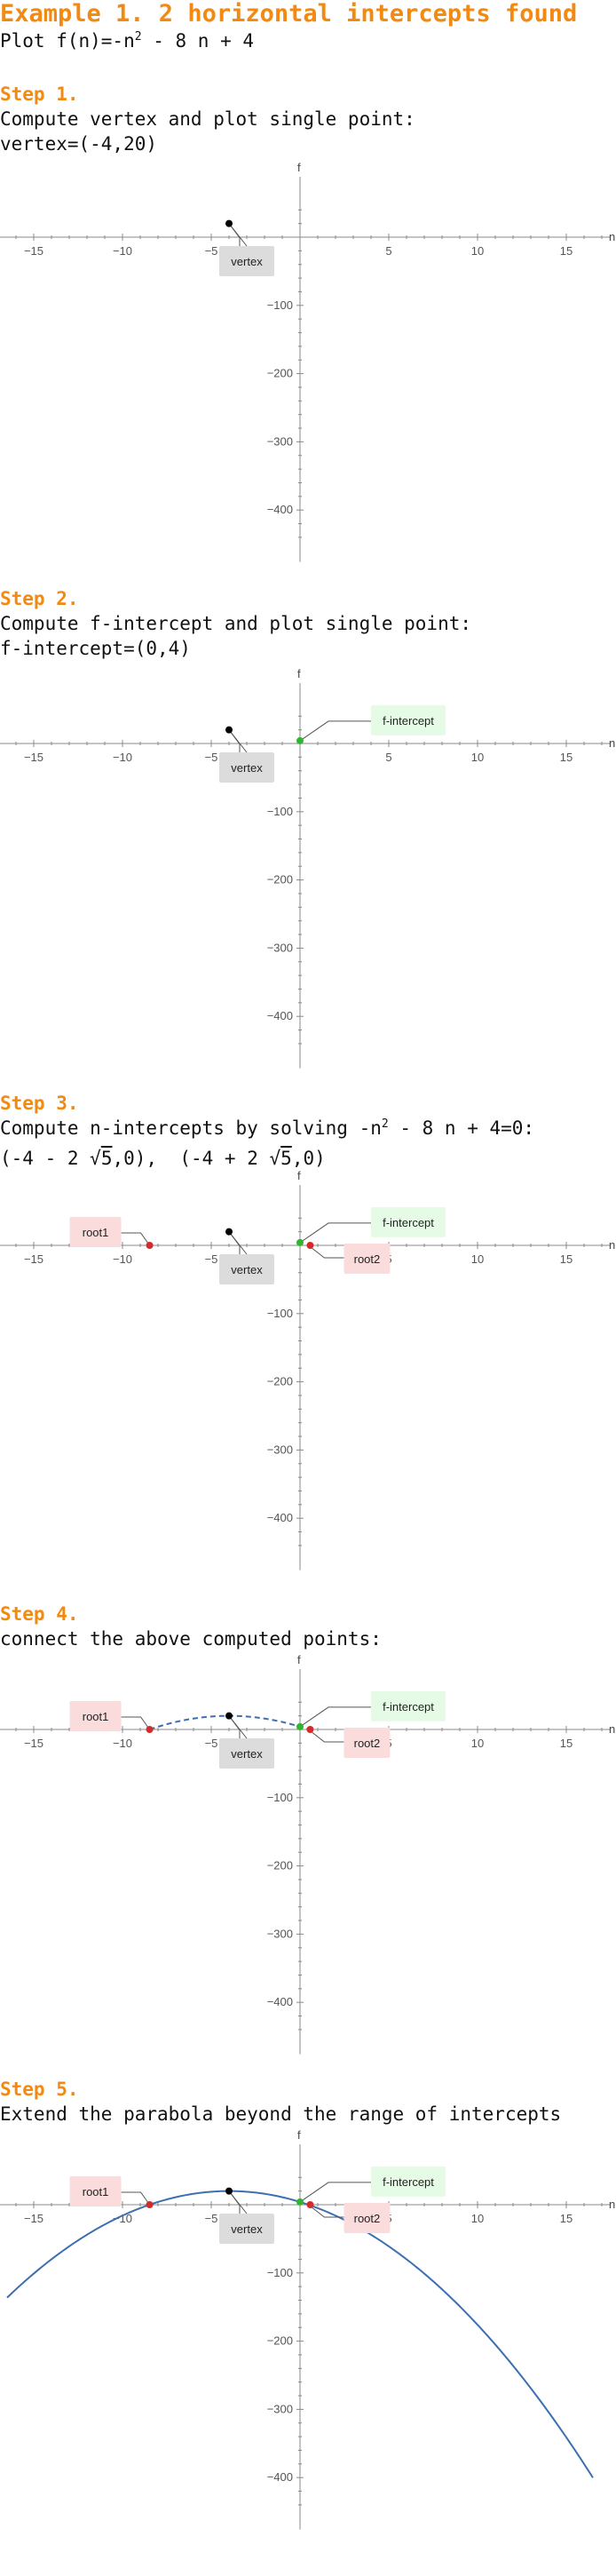 The height and width of the screenshot is (2576, 616). What do you see at coordinates (39, 94) in the screenshot?
I see `step1-heading: Step 1.` at bounding box center [39, 94].